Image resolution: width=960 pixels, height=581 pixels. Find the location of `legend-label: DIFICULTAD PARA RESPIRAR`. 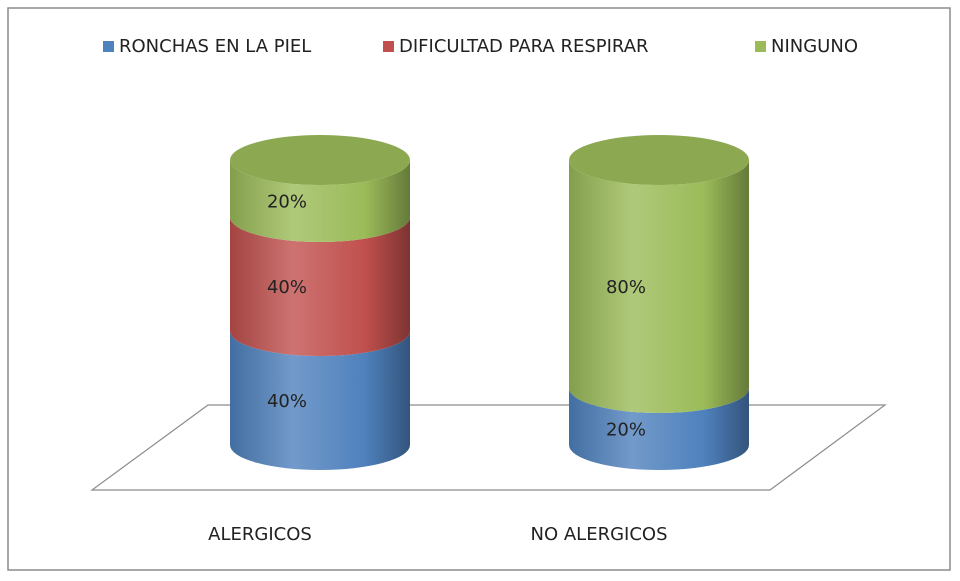

legend-label: DIFICULTAD PARA RESPIRAR is located at coordinates (524, 46).